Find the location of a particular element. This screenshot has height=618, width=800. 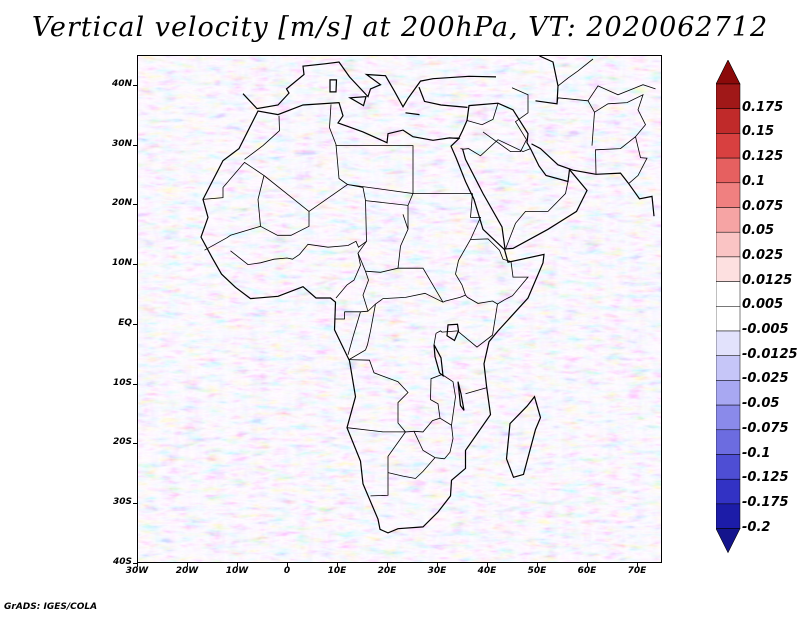

grads-credit: GrADS: IGES/COLA is located at coordinates (51, 607).